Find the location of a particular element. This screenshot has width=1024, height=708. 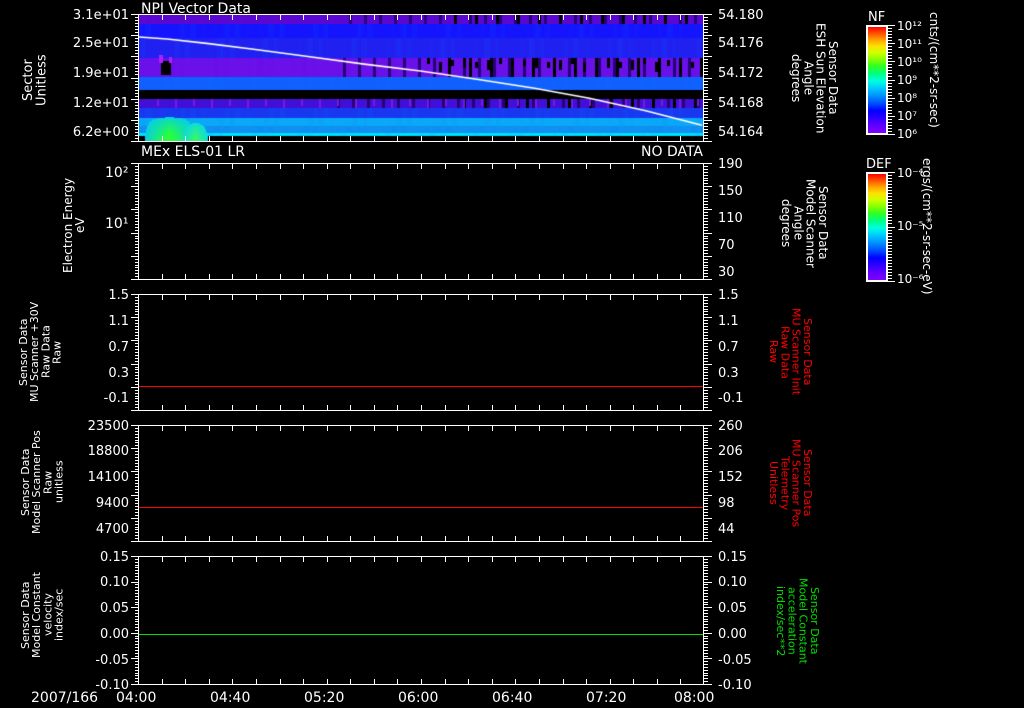

panel4-left-tick-2: 14100 is located at coordinates (108, 477).